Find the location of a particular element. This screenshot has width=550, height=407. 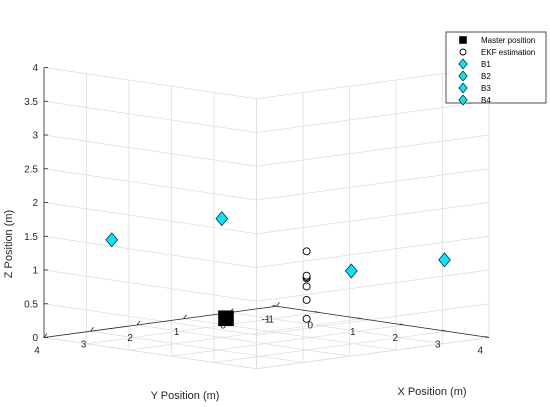

z-tick-label: 1 is located at coordinates (35, 271).